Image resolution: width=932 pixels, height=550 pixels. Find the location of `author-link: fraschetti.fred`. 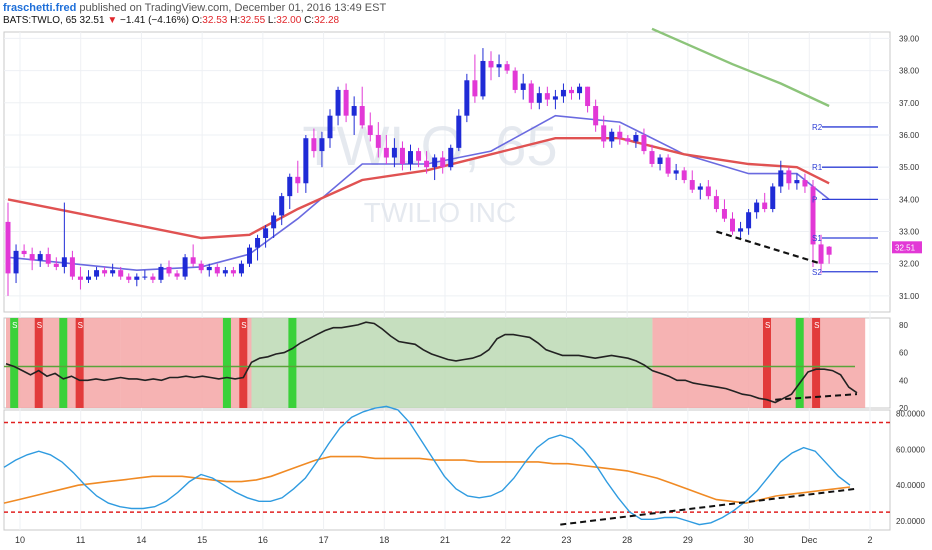

author-link: fraschetti.fred is located at coordinates (40, 8).